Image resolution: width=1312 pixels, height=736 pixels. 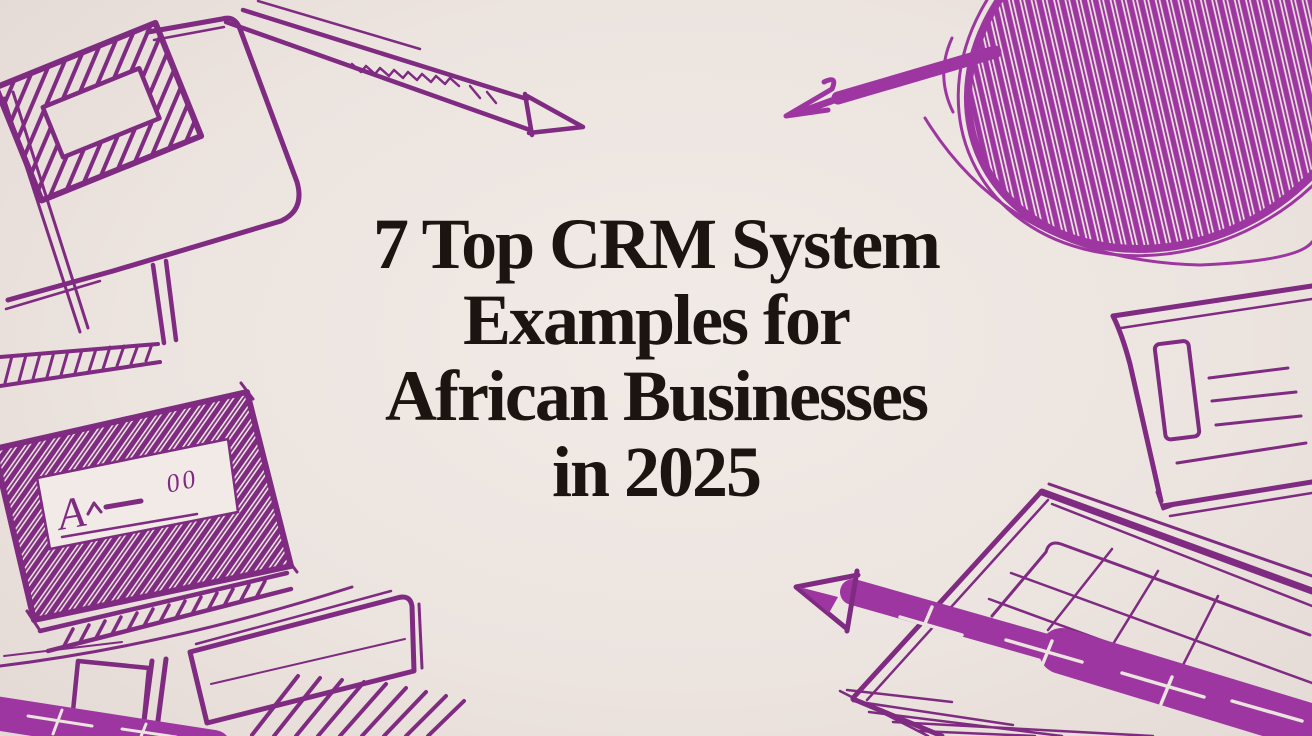 What do you see at coordinates (177, 558) in the screenshot?
I see `monitor-screen-sketch: A 00` at bounding box center [177, 558].